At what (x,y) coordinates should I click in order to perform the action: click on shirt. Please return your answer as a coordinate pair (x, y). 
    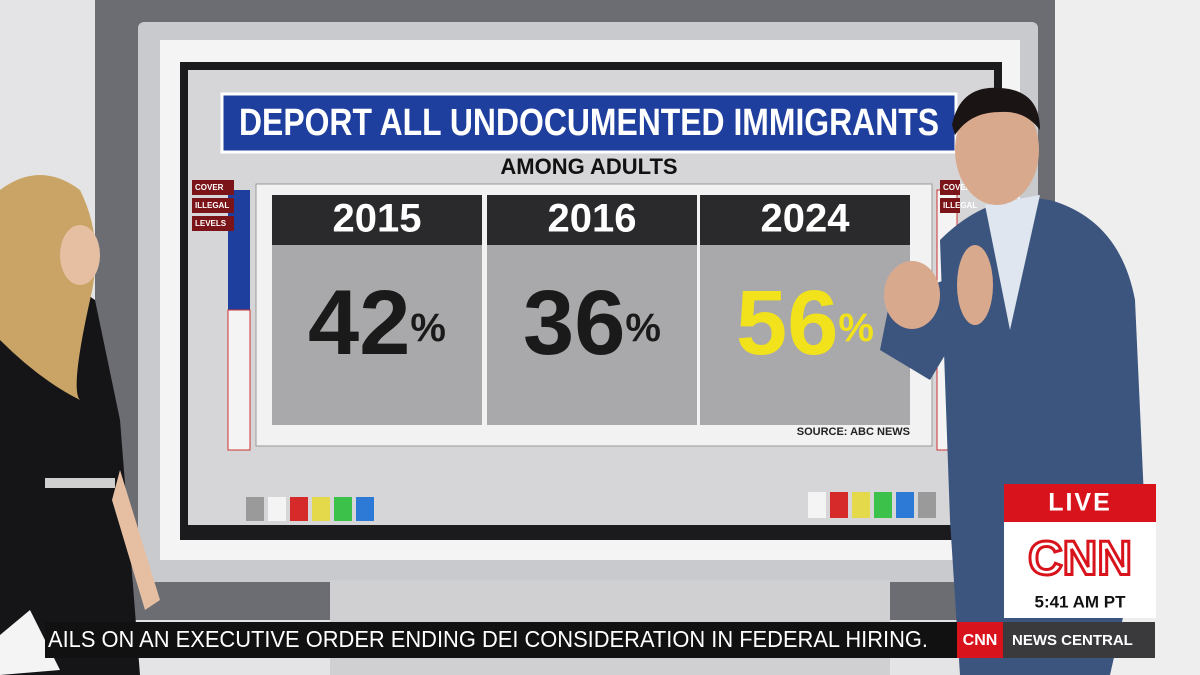
    Looking at the image, I should click on (1012, 262).